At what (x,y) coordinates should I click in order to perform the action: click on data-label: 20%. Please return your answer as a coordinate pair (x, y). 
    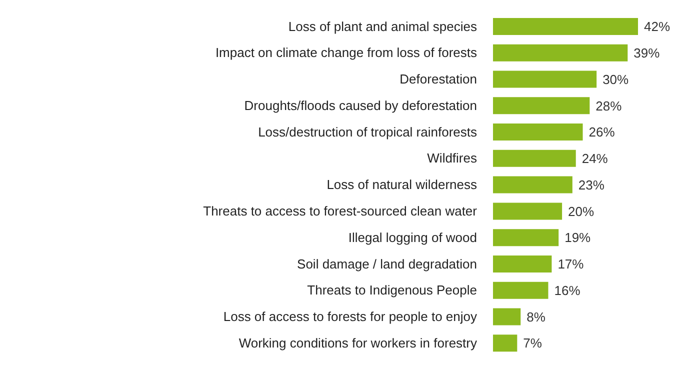
    Looking at the image, I should click on (581, 211).